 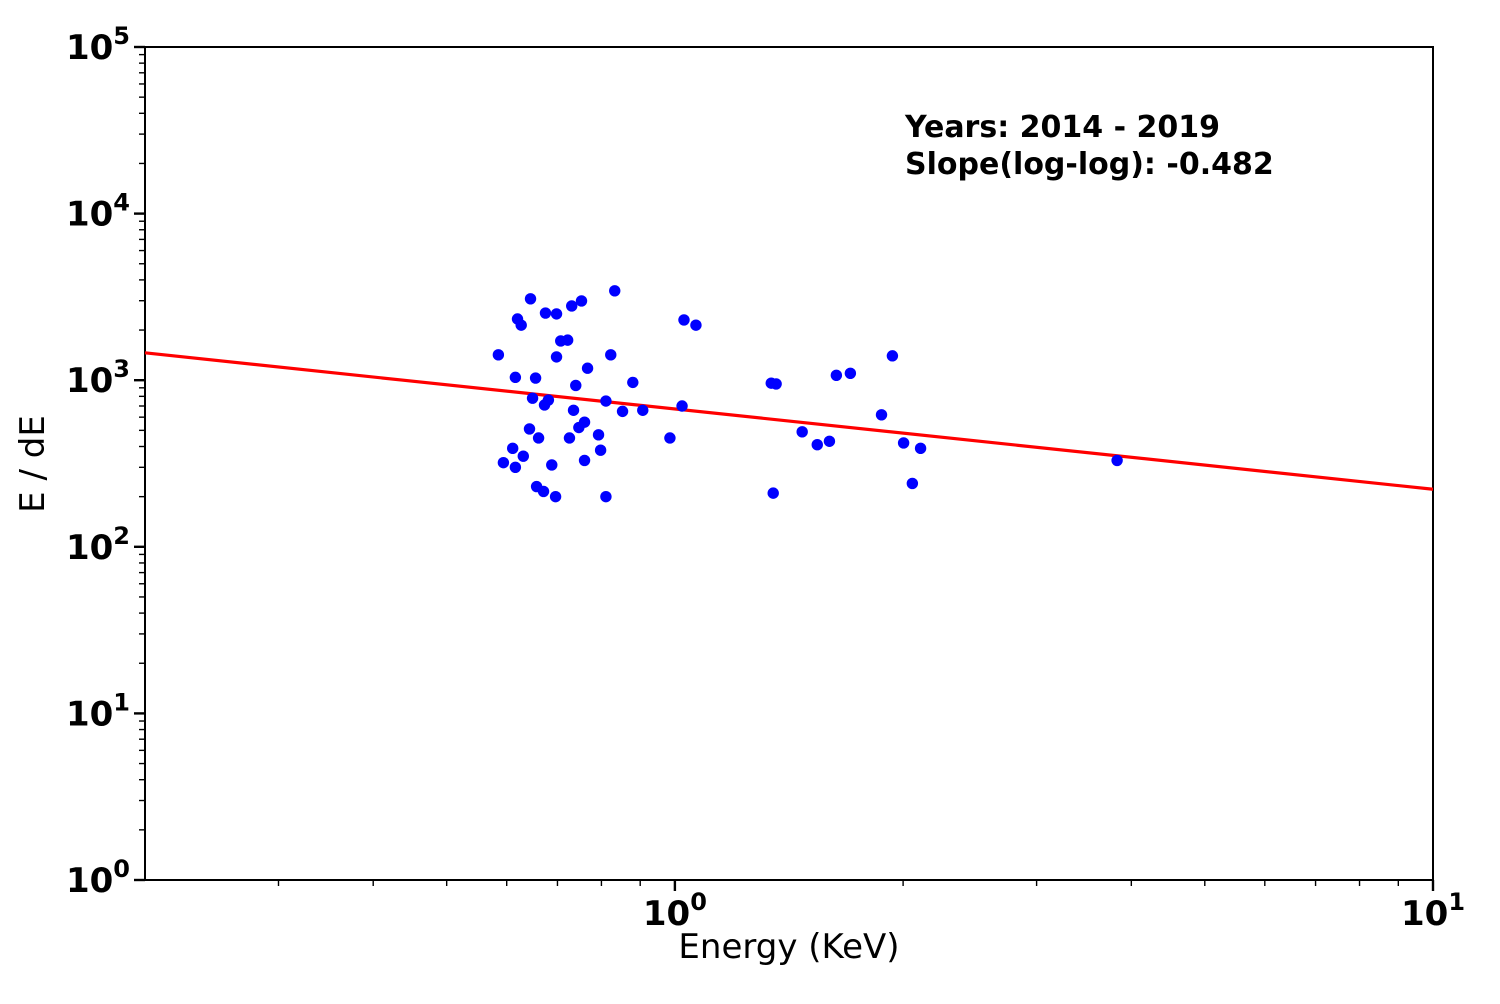 I want to click on x-tick-label: 100, so click(x=675, y=911).